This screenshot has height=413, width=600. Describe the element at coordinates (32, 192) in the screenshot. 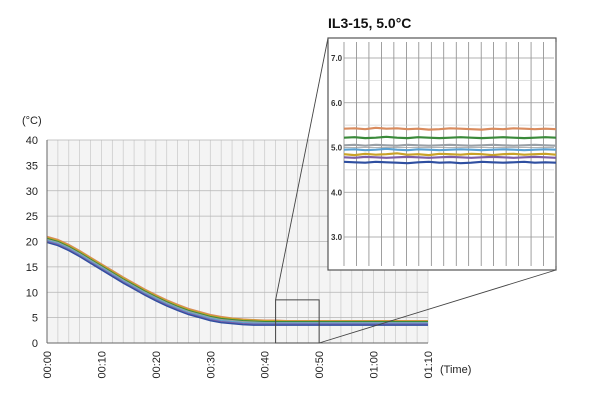

I see `main-y-tick-label: 30` at that location.